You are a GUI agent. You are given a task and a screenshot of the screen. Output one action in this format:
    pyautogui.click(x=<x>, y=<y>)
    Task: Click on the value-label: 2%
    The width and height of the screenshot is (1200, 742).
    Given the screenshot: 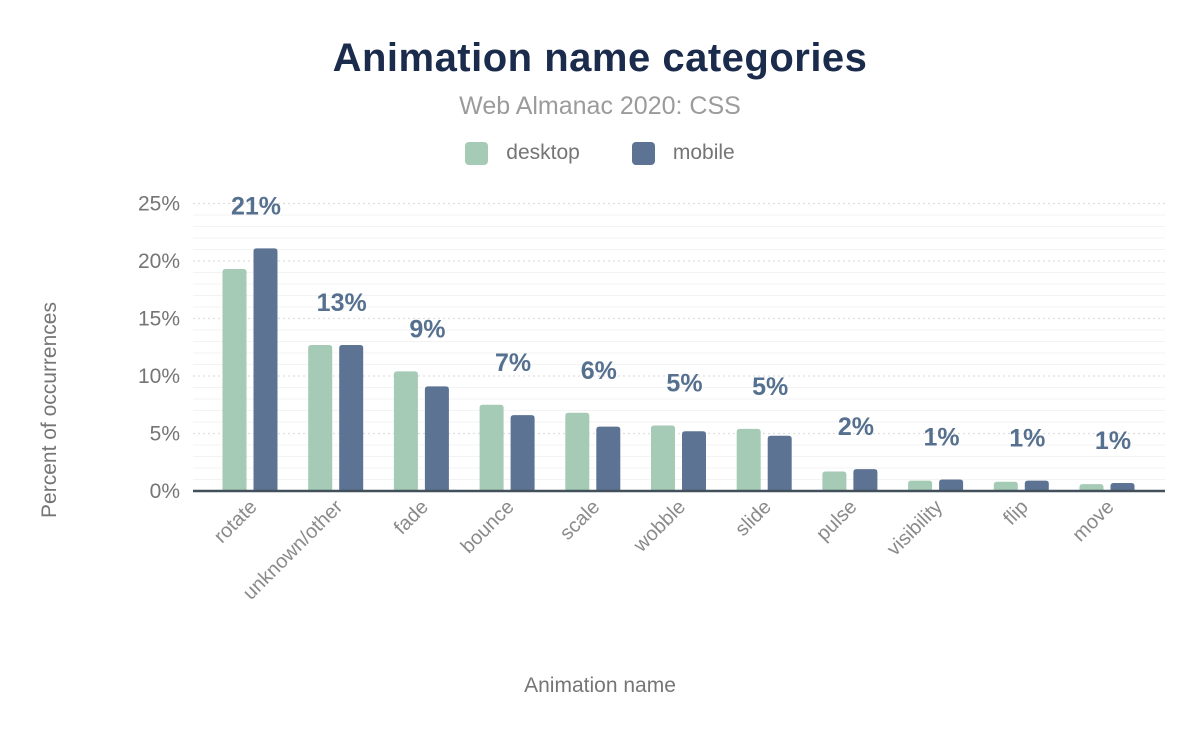 What is the action you would take?
    pyautogui.click(x=856, y=427)
    